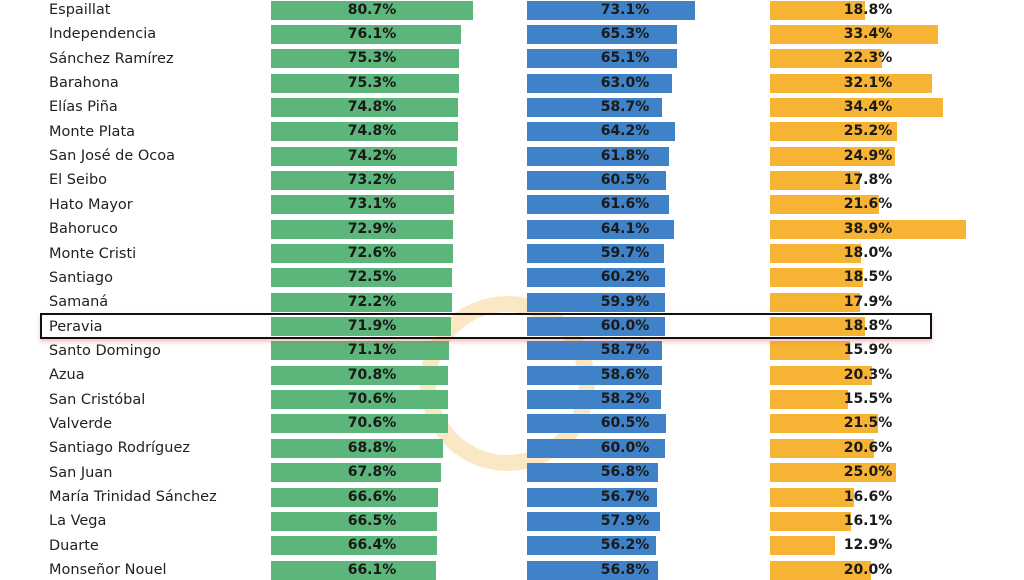  Describe the element at coordinates (91, 204) in the screenshot. I see `category-label: Hato Mayor` at that location.